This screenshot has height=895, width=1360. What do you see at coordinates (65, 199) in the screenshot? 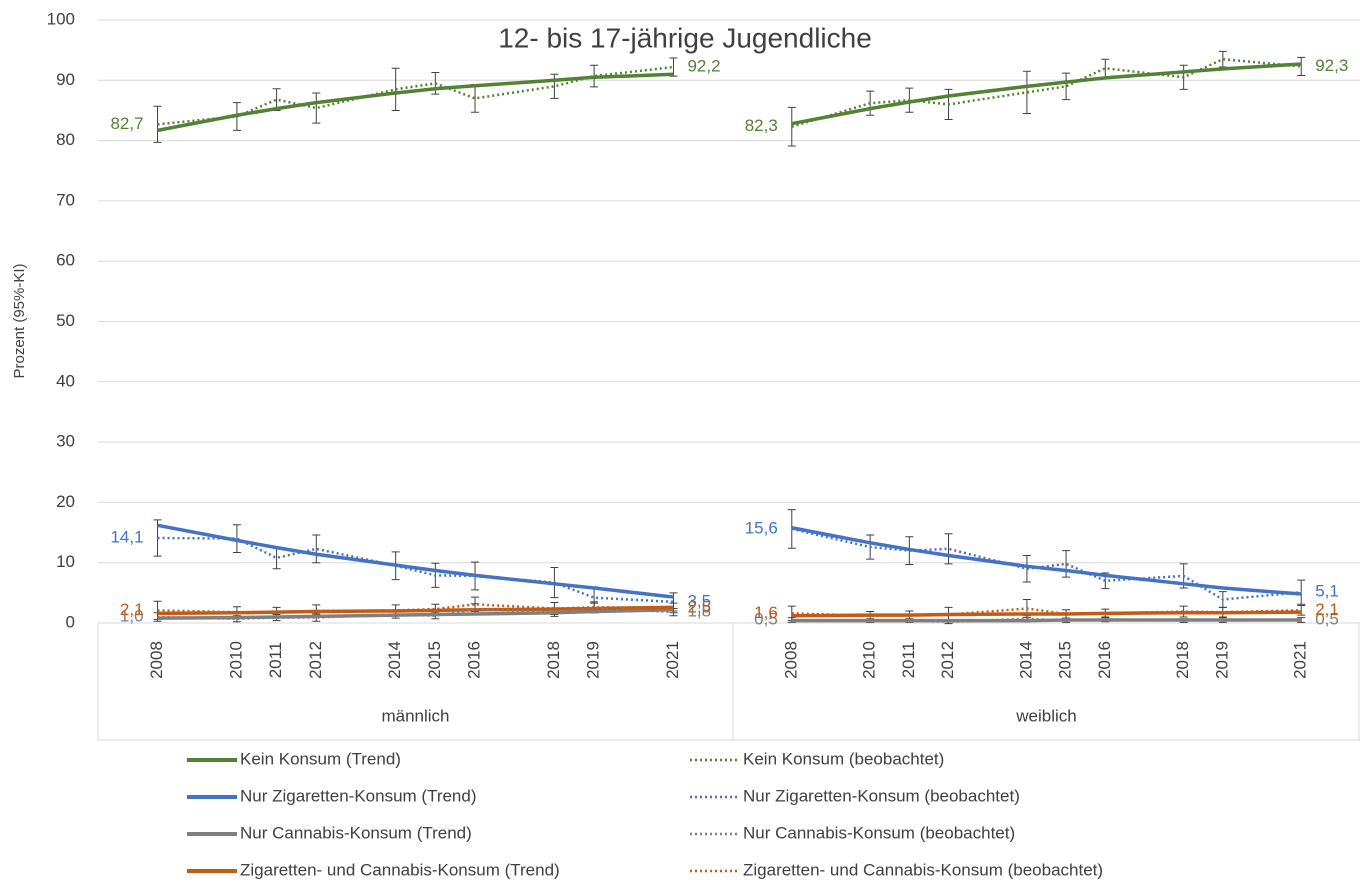
I see `y-tick-label: 70` at bounding box center [65, 199].